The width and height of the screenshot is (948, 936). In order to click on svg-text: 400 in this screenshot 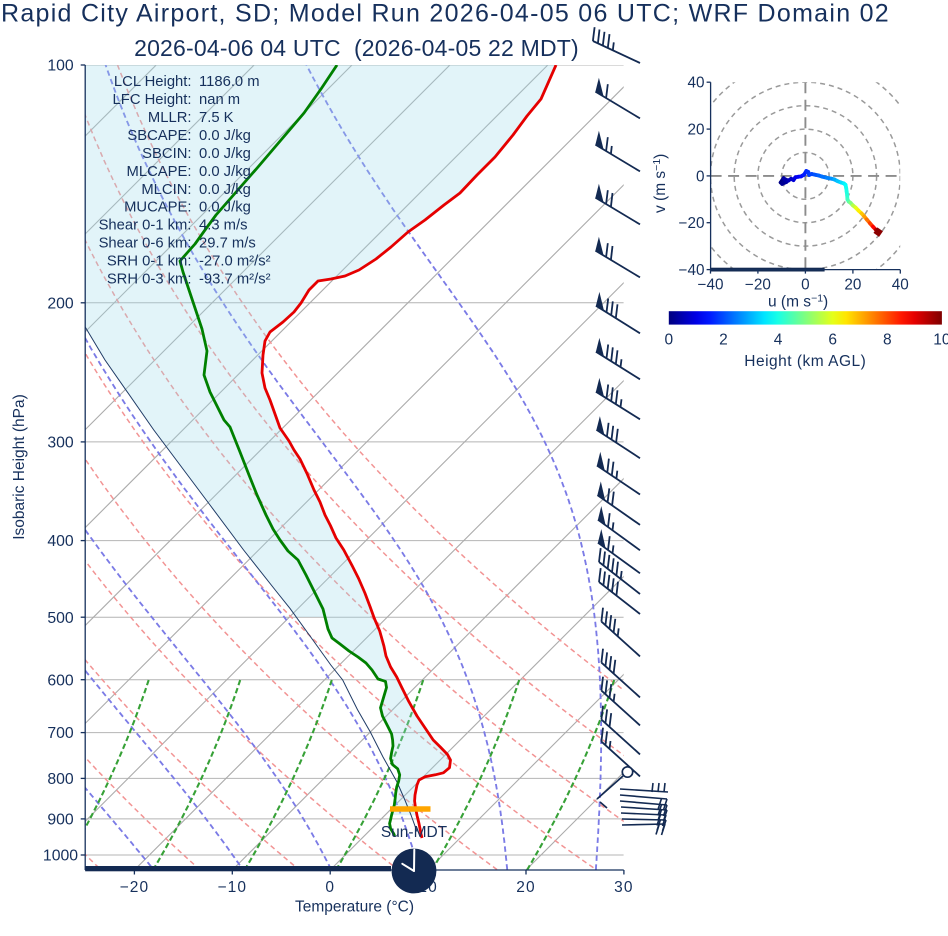, I will do `click(60, 541)`.